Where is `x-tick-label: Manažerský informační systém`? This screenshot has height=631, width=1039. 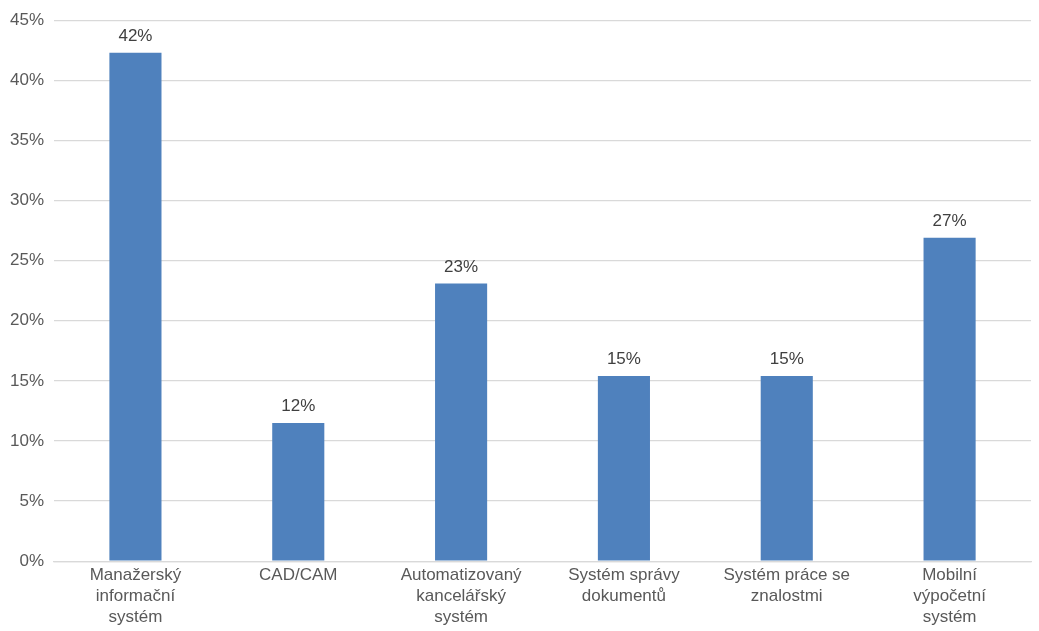
x-tick-label: Manažerský informační systém is located at coordinates (135, 595).